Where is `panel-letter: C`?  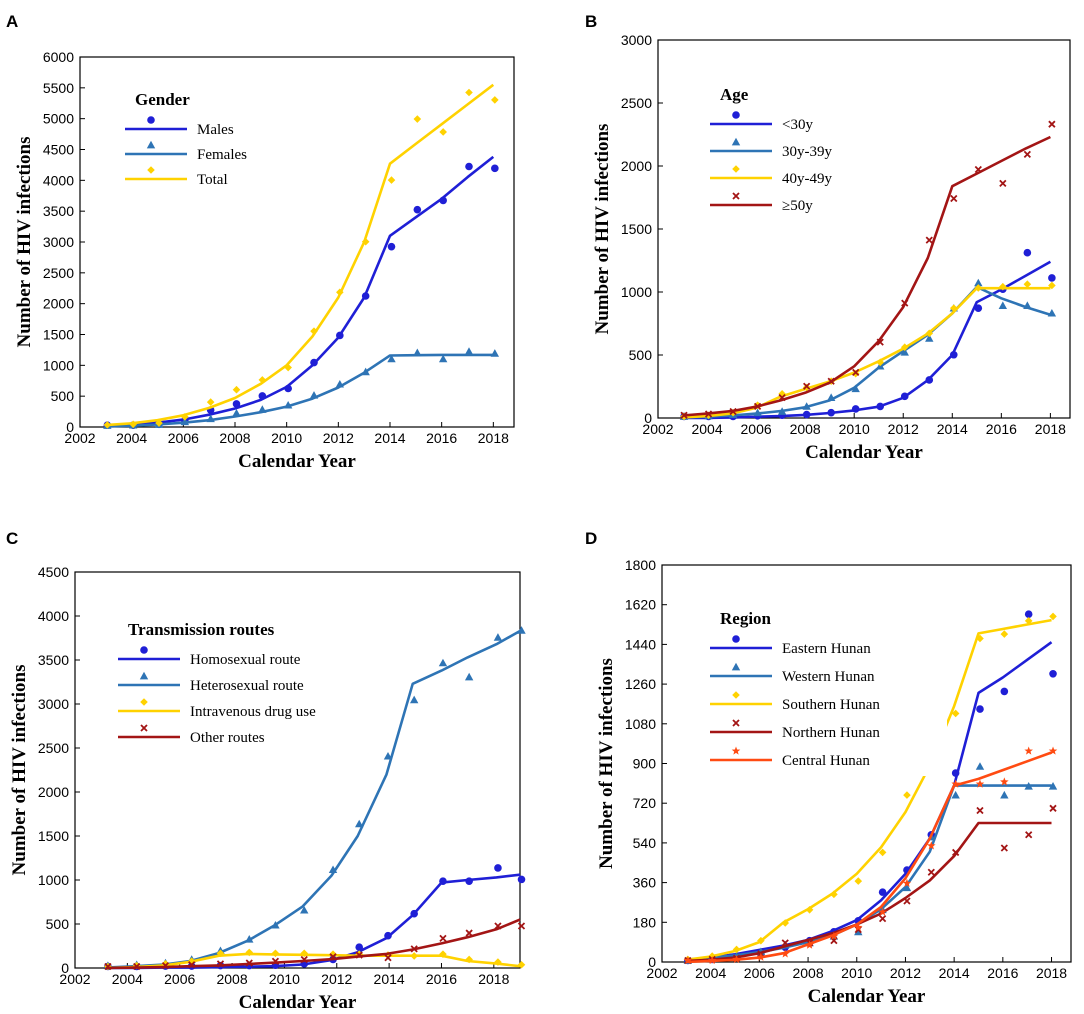
panel-letter: C is located at coordinates (12, 538).